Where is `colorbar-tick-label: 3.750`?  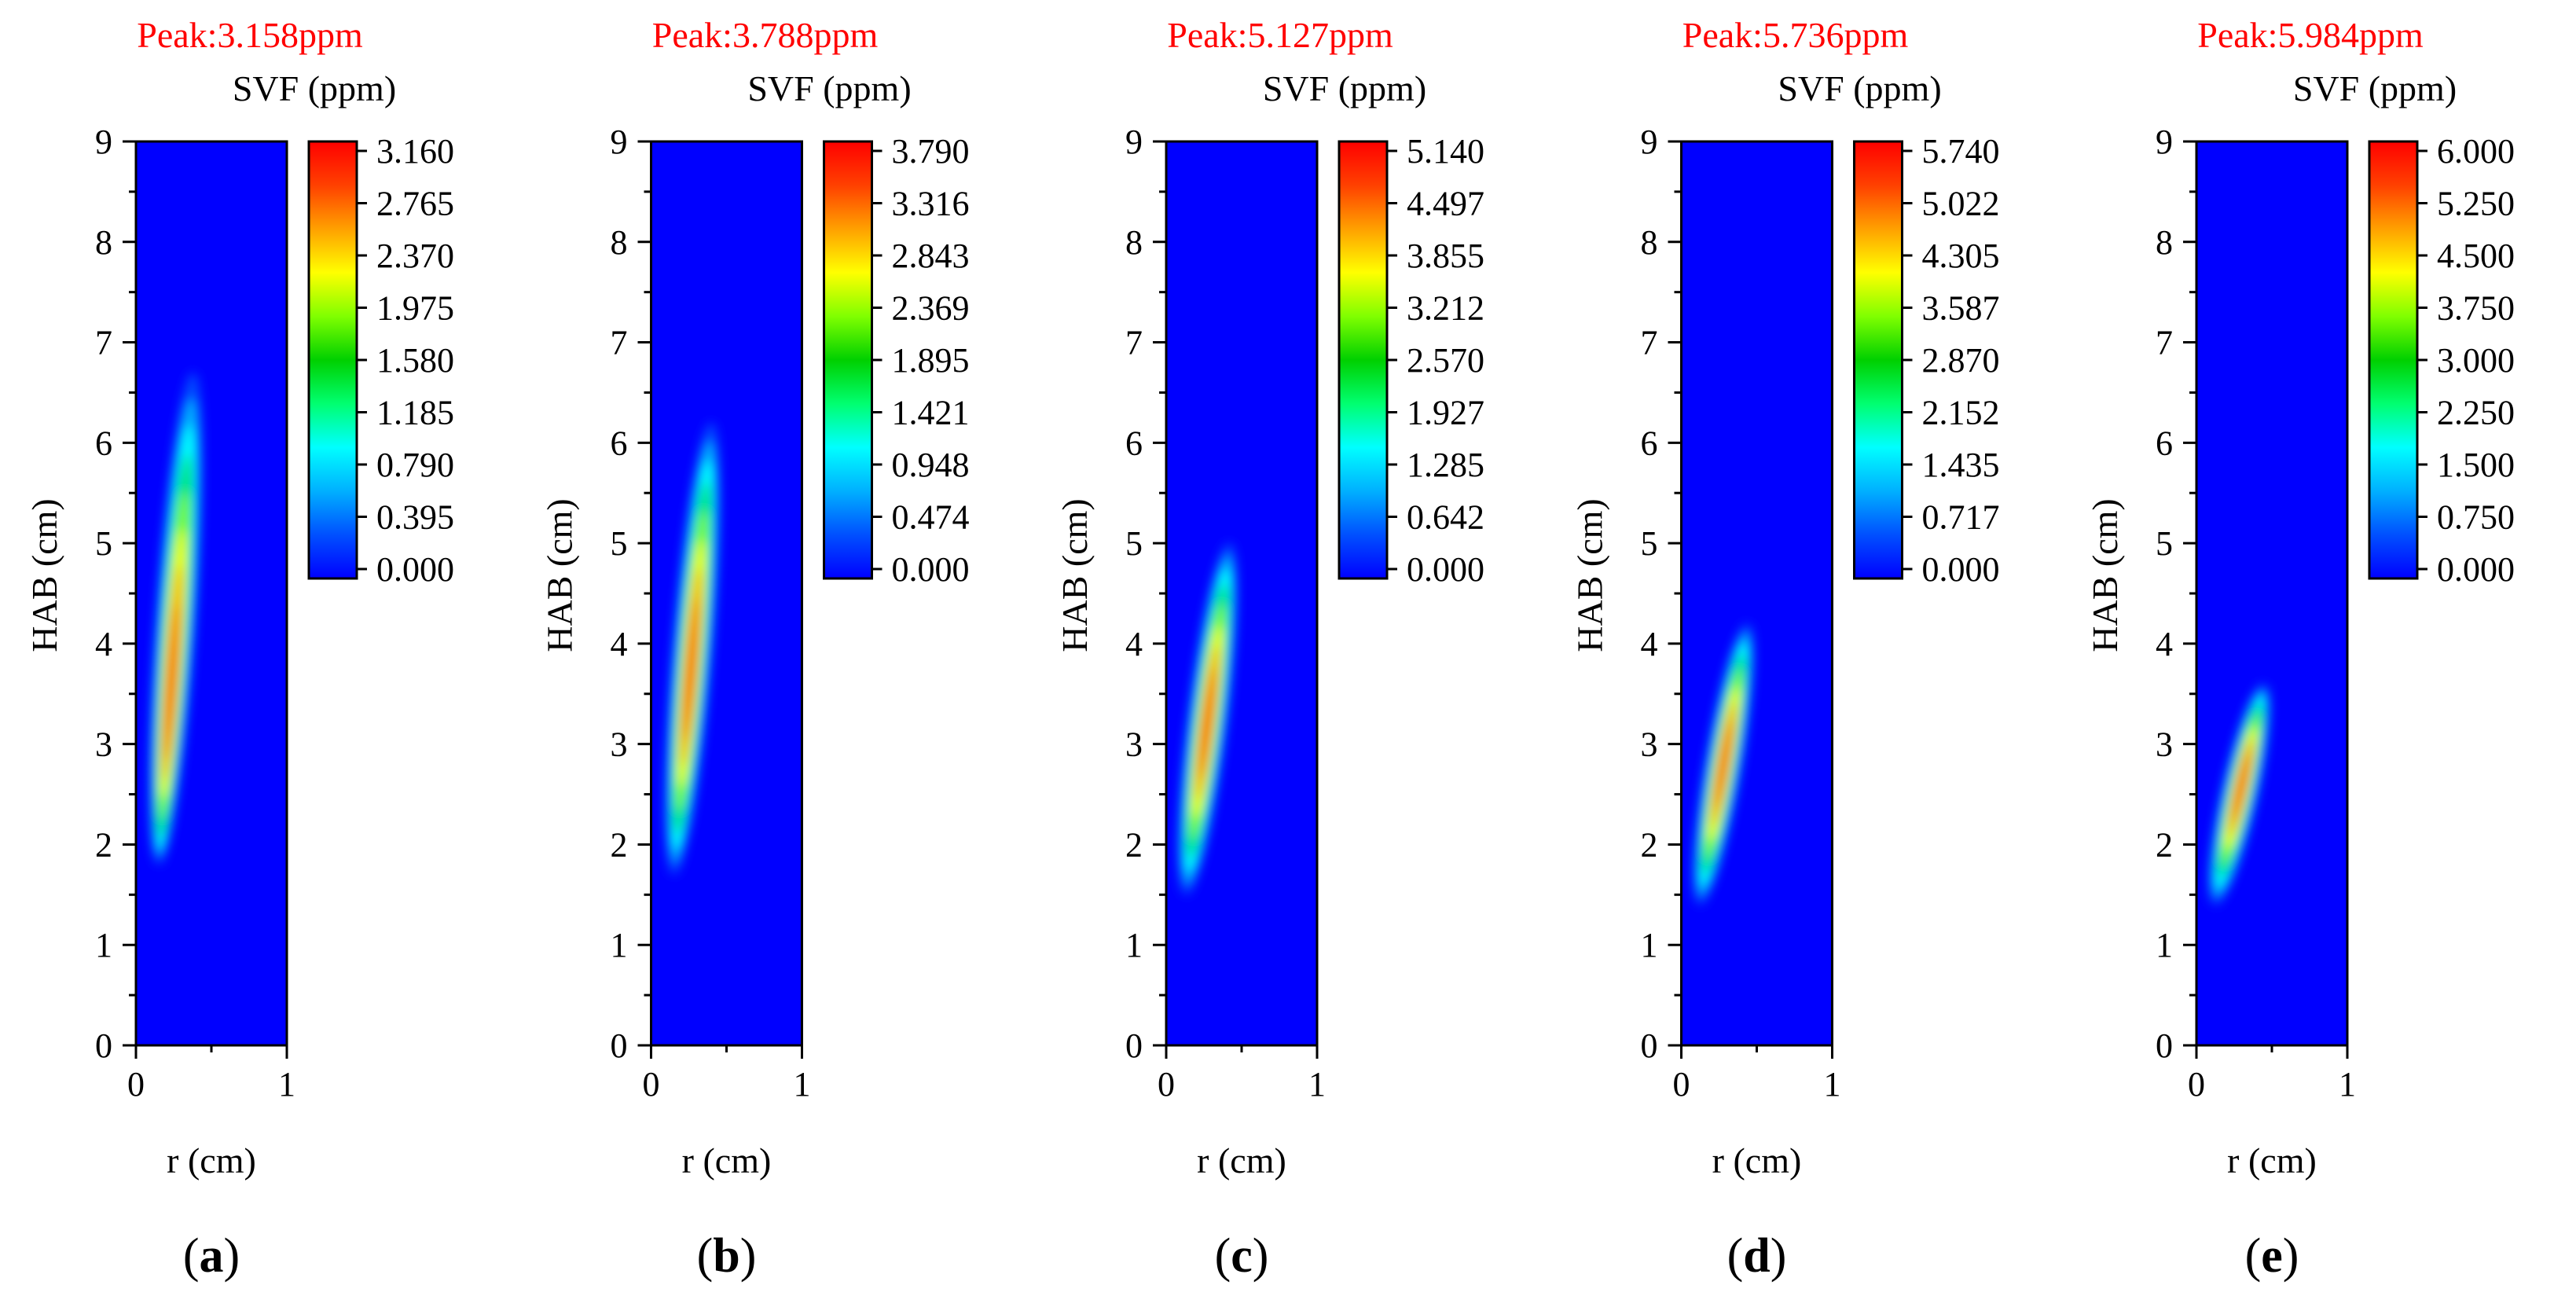
colorbar-tick-label: 3.750 is located at coordinates (2476, 309).